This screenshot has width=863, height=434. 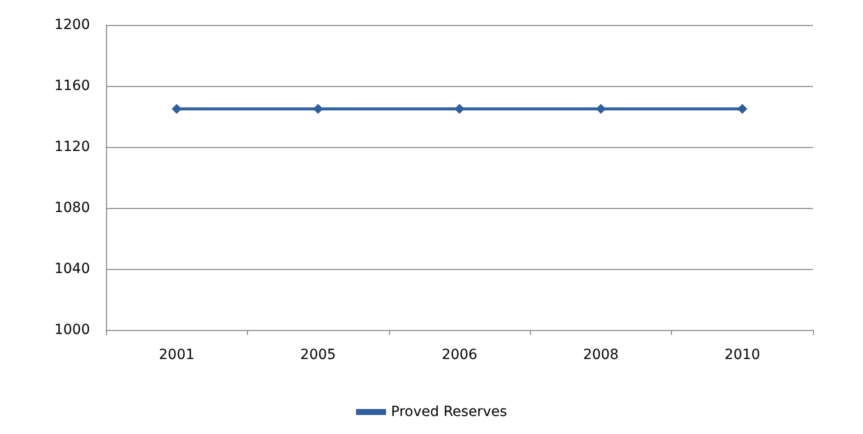 What do you see at coordinates (742, 355) in the screenshot?
I see `x-tick-label: 2010` at bounding box center [742, 355].